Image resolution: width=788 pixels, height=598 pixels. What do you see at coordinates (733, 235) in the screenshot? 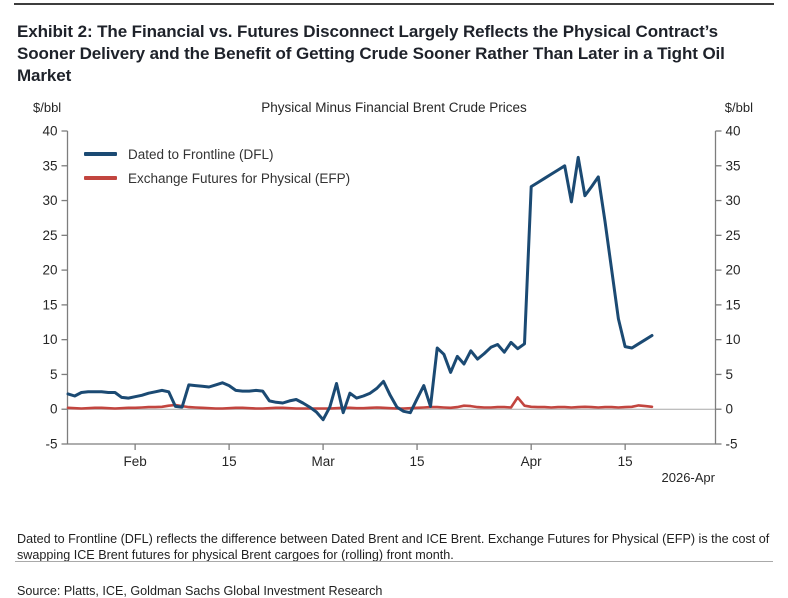
I see `y-tick-label-right: 25` at bounding box center [733, 235].